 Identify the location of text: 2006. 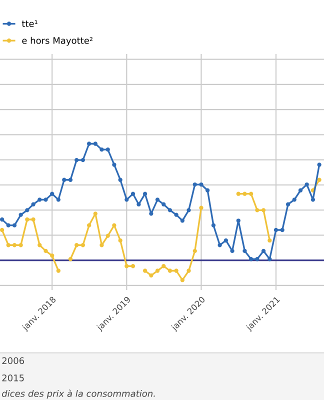
(13, 360).